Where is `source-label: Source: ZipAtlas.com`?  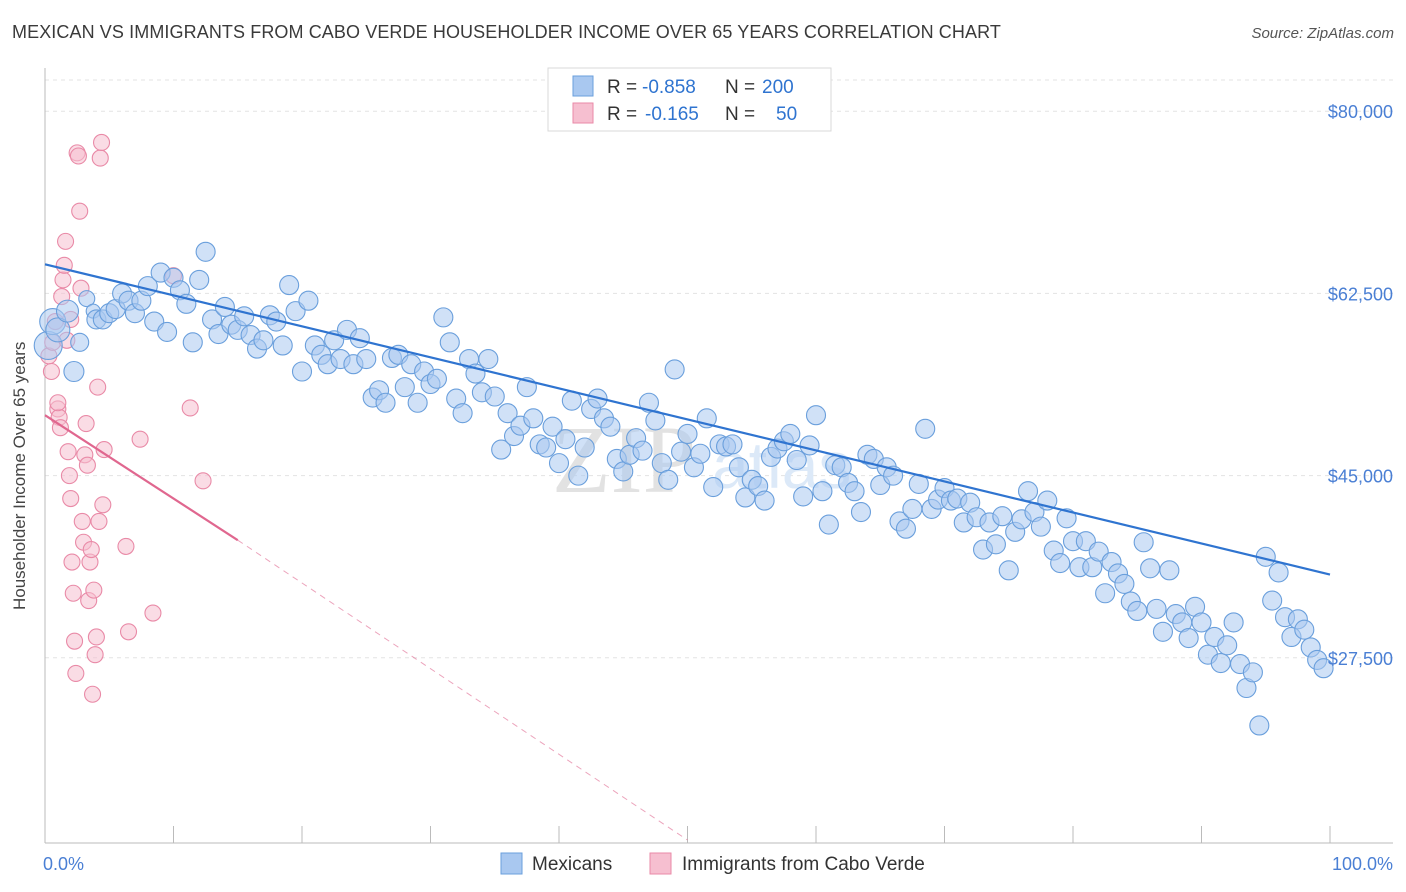
source-label: Source: ZipAtlas.com is located at coordinates (1322, 33).